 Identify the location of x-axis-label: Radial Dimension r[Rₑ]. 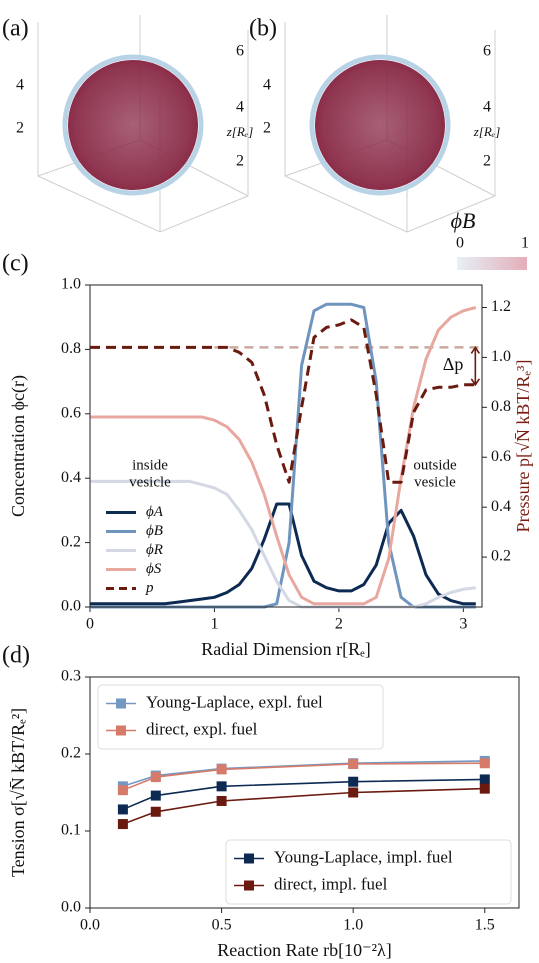
(286, 649).